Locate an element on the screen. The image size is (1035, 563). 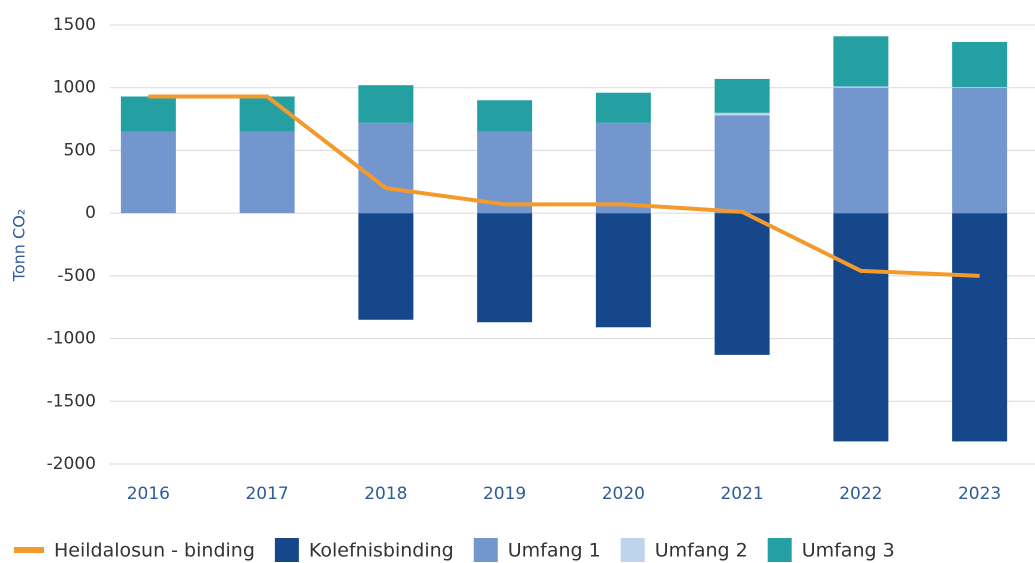
legend-label: Umfang 2 is located at coordinates (701, 551).